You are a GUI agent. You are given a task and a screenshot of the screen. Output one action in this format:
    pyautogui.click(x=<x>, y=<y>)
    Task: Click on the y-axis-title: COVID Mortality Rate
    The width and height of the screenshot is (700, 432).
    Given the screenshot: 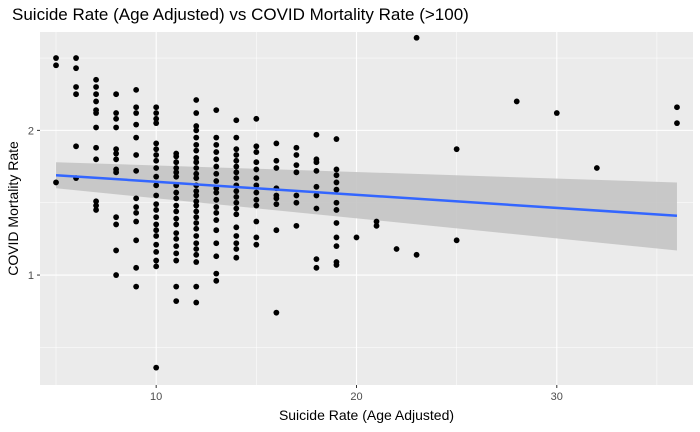 What is the action you would take?
    pyautogui.click(x=13, y=208)
    